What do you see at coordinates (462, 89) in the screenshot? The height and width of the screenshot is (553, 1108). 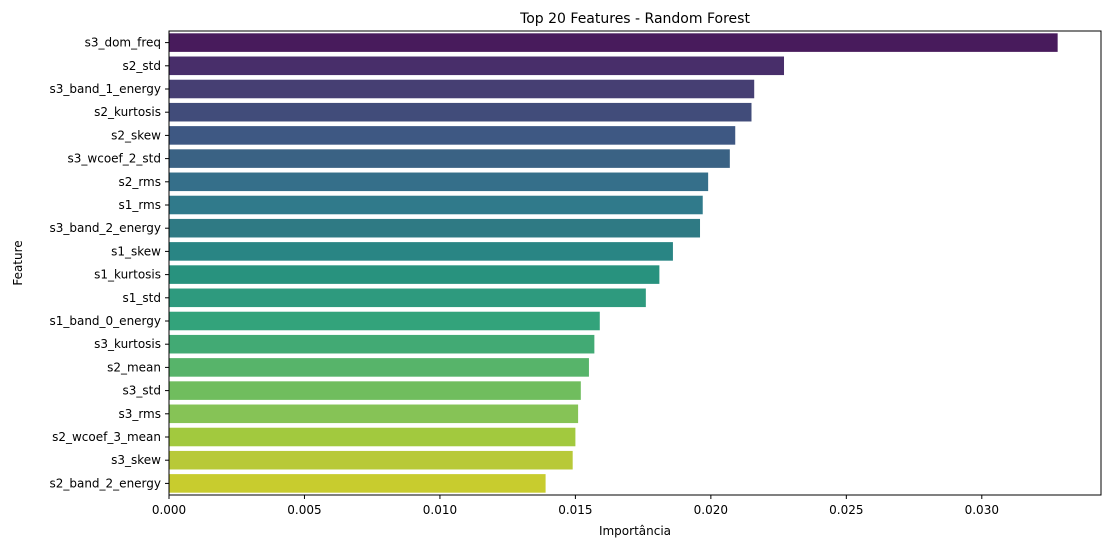 I see `bar-s3_band_1_energy` at bounding box center [462, 89].